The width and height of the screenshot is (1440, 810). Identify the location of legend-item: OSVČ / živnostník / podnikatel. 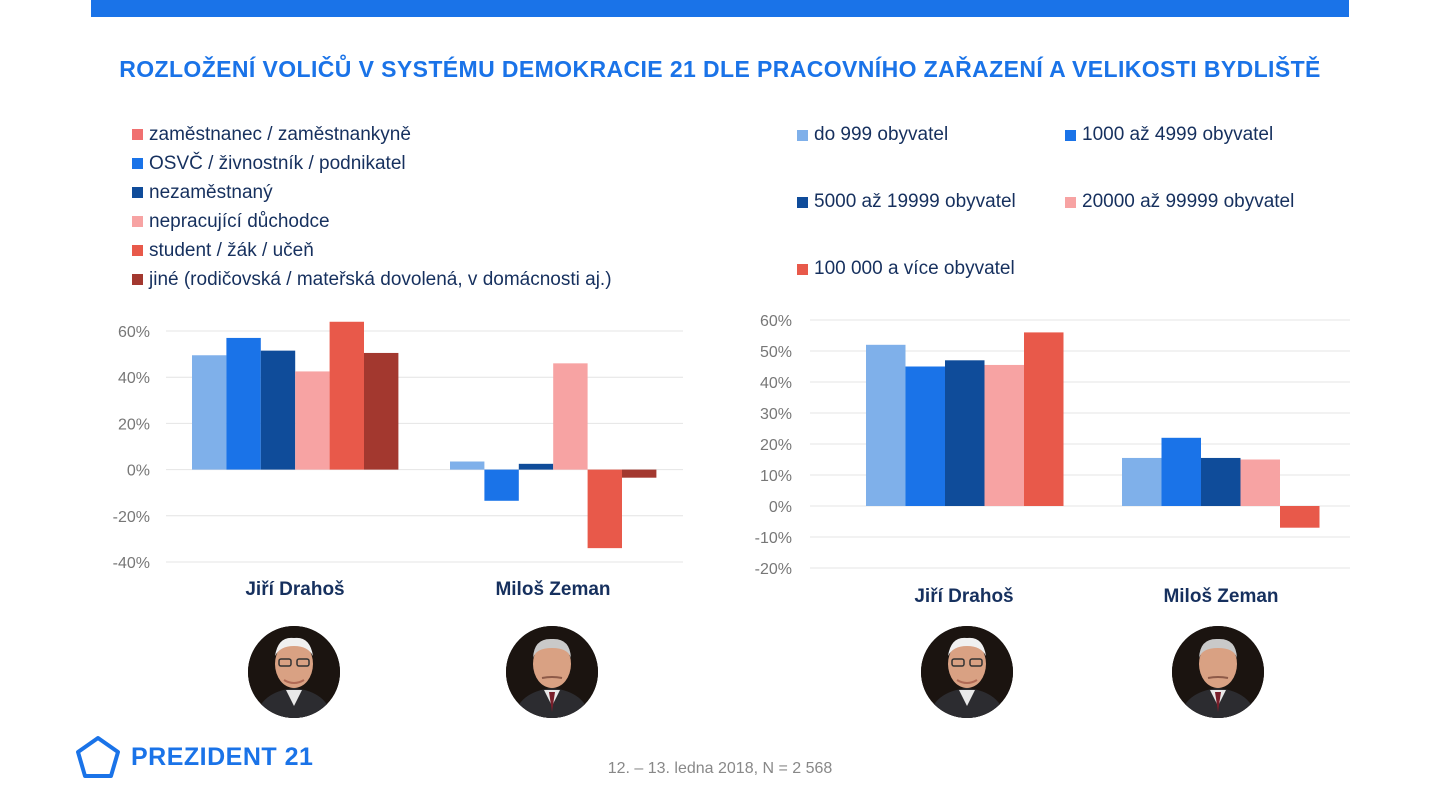
(372, 163).